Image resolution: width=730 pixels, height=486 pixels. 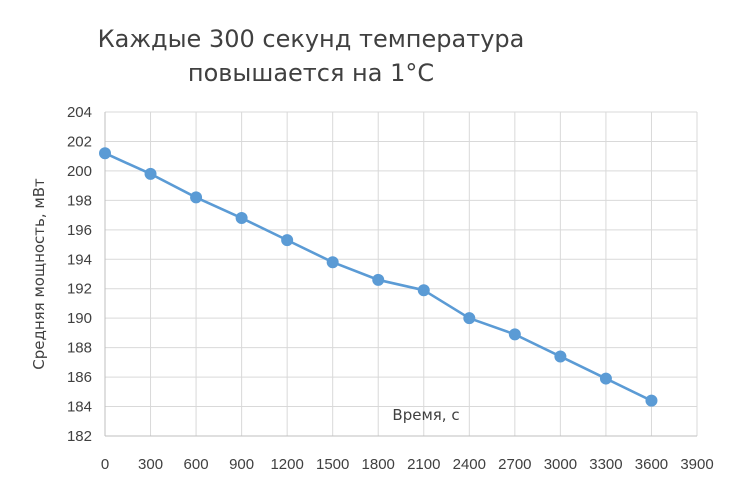 I want to click on y-tick-label: 192, so click(x=79, y=289).